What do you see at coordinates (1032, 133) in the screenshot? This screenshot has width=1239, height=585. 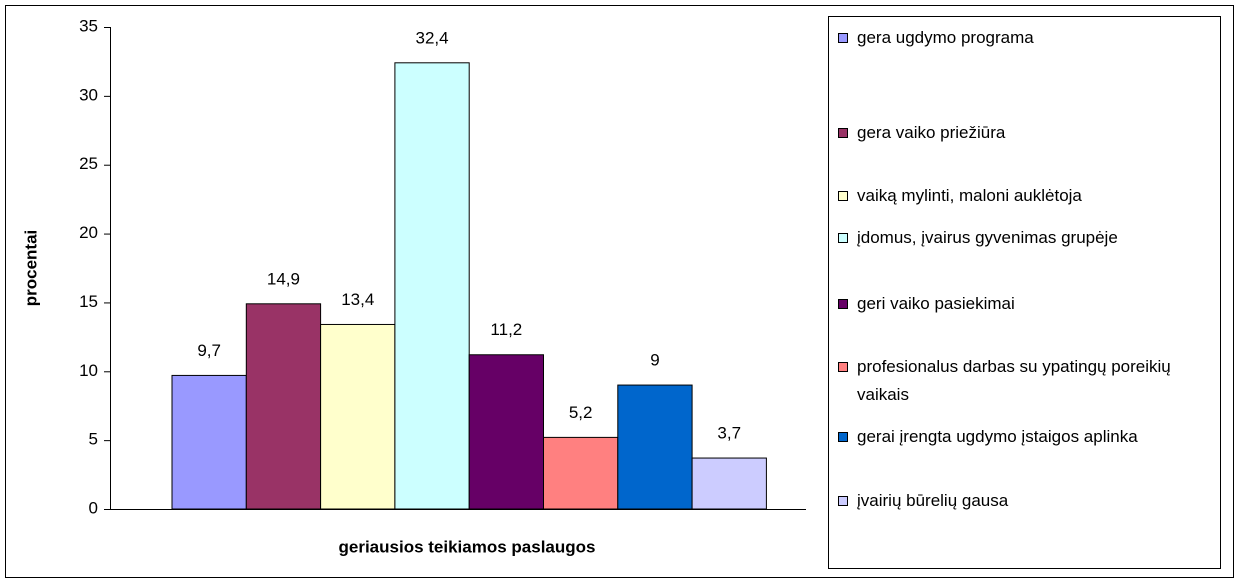 I see `legend-item: gera vaiko priežiūra` at bounding box center [1032, 133].